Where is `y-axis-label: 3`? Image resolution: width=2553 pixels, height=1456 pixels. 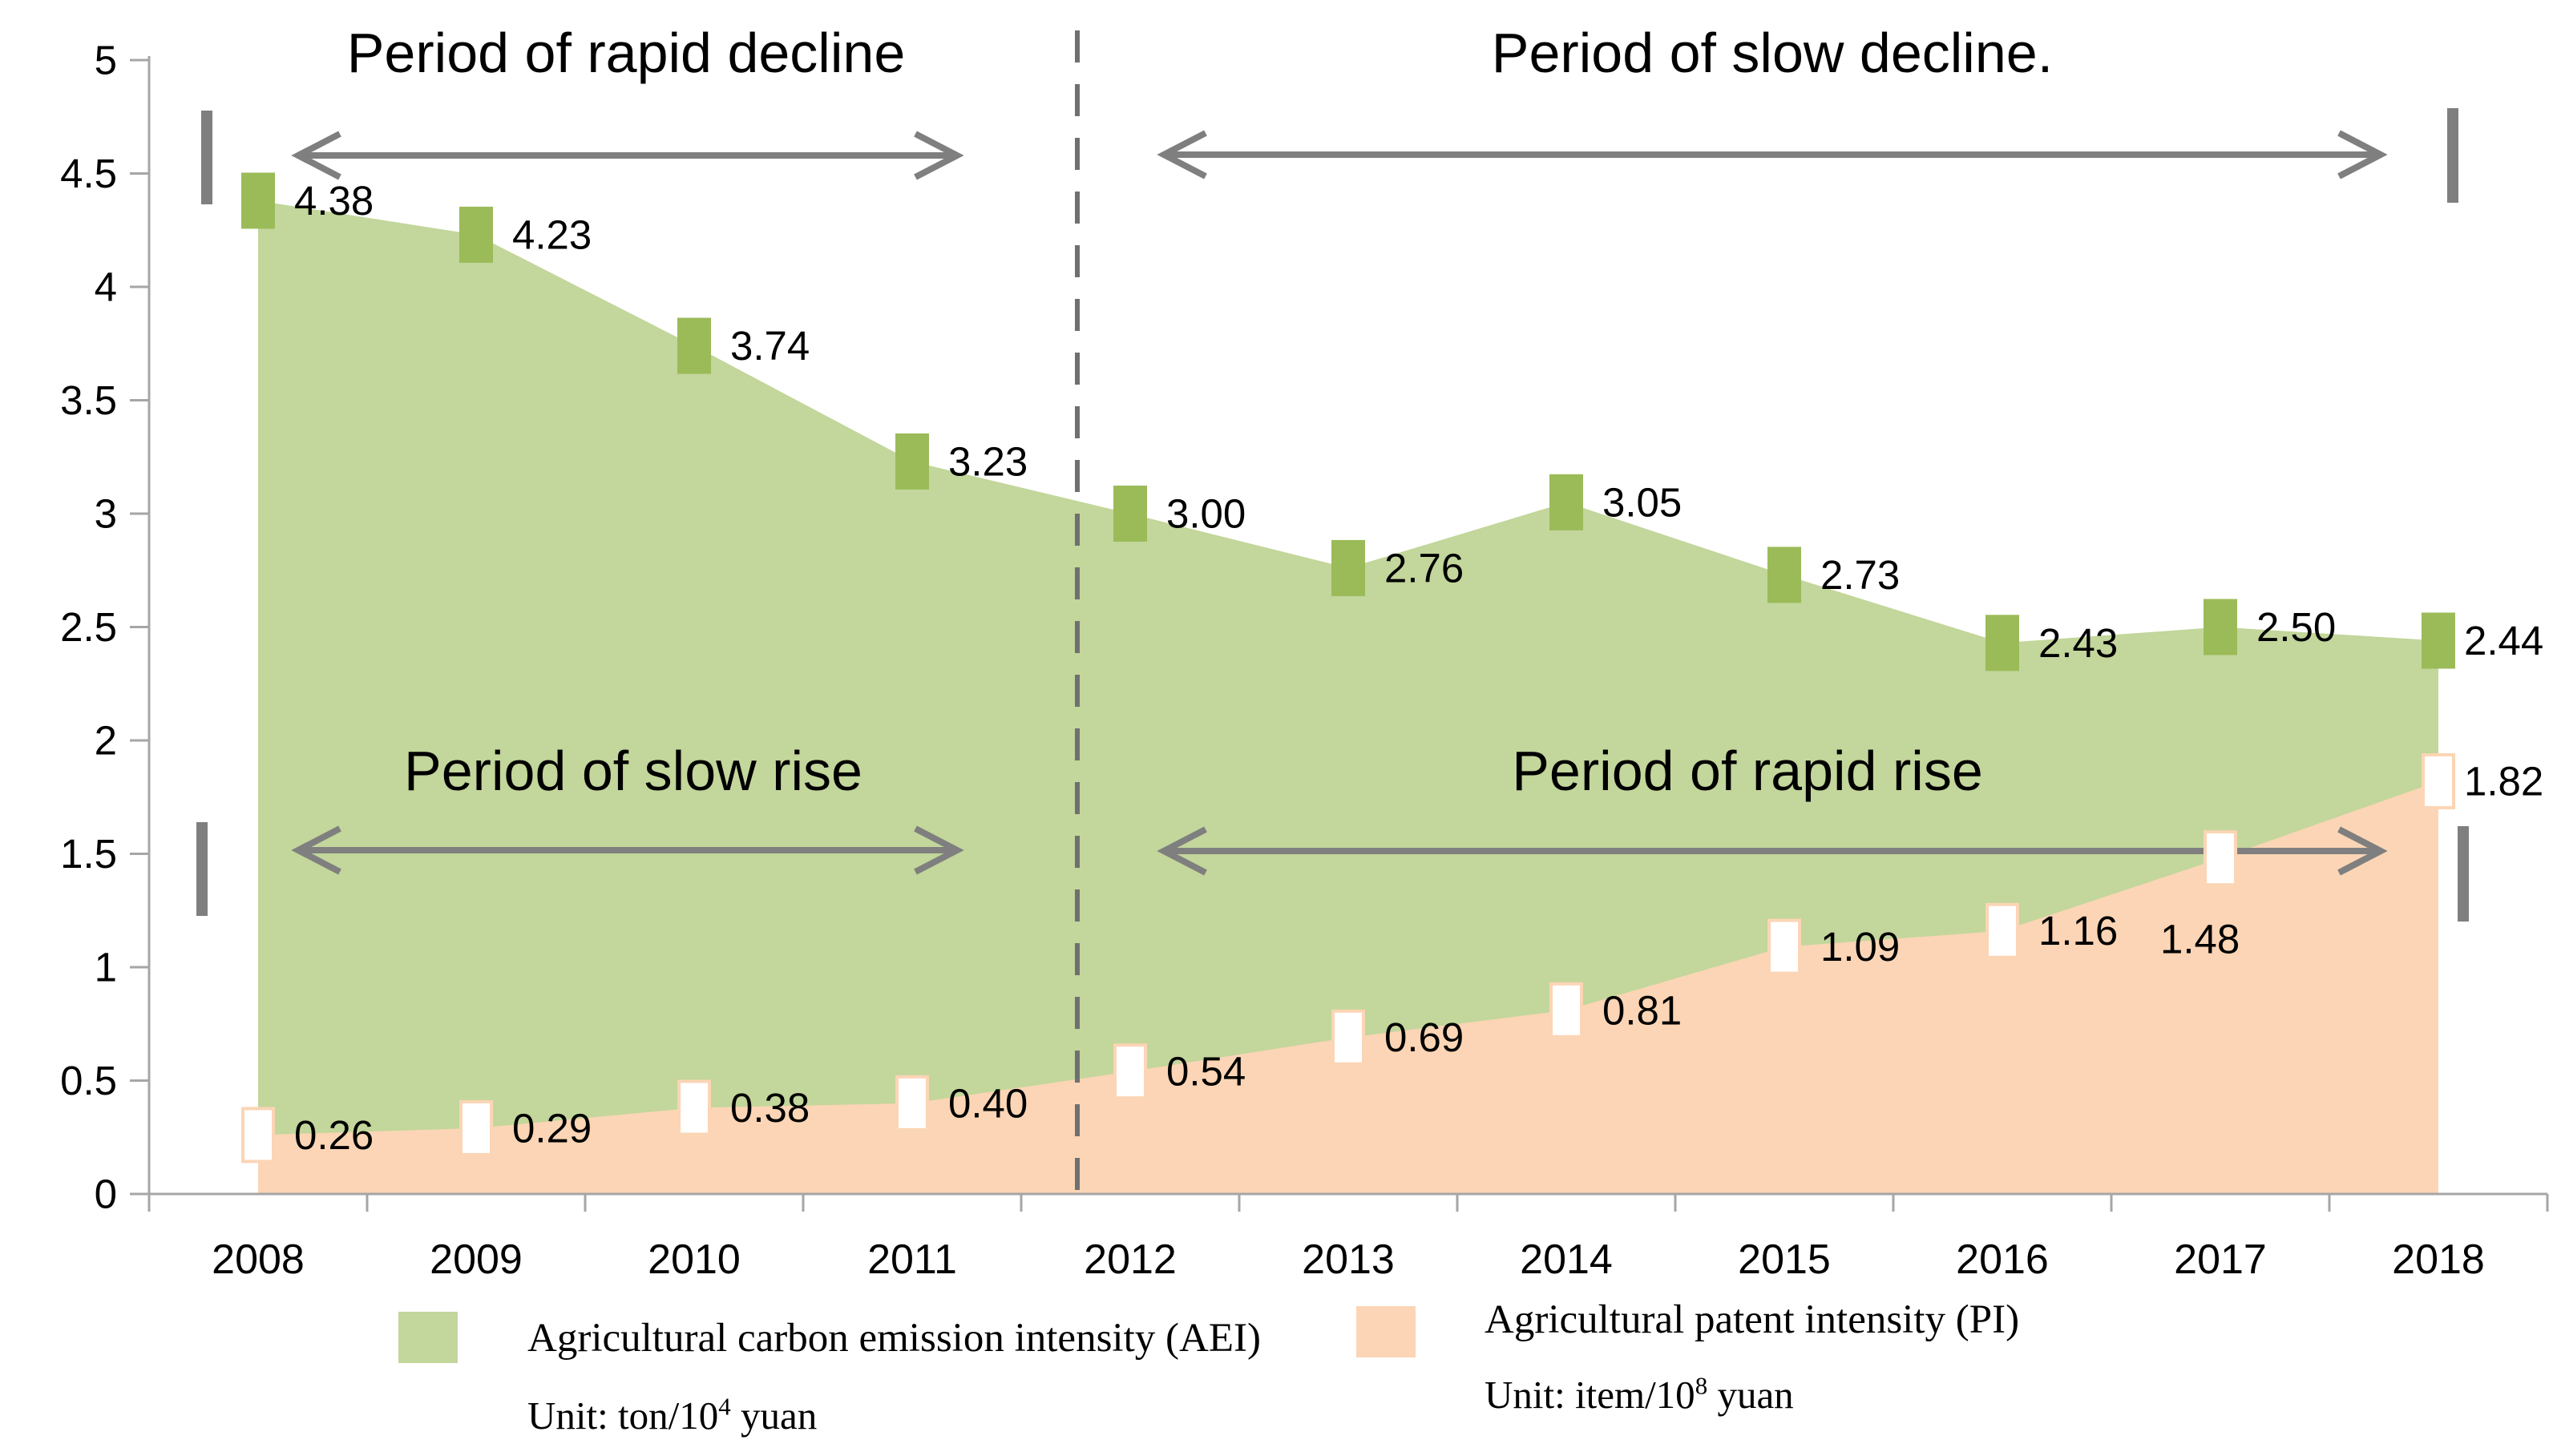
y-axis-label: 3 is located at coordinates (106, 514).